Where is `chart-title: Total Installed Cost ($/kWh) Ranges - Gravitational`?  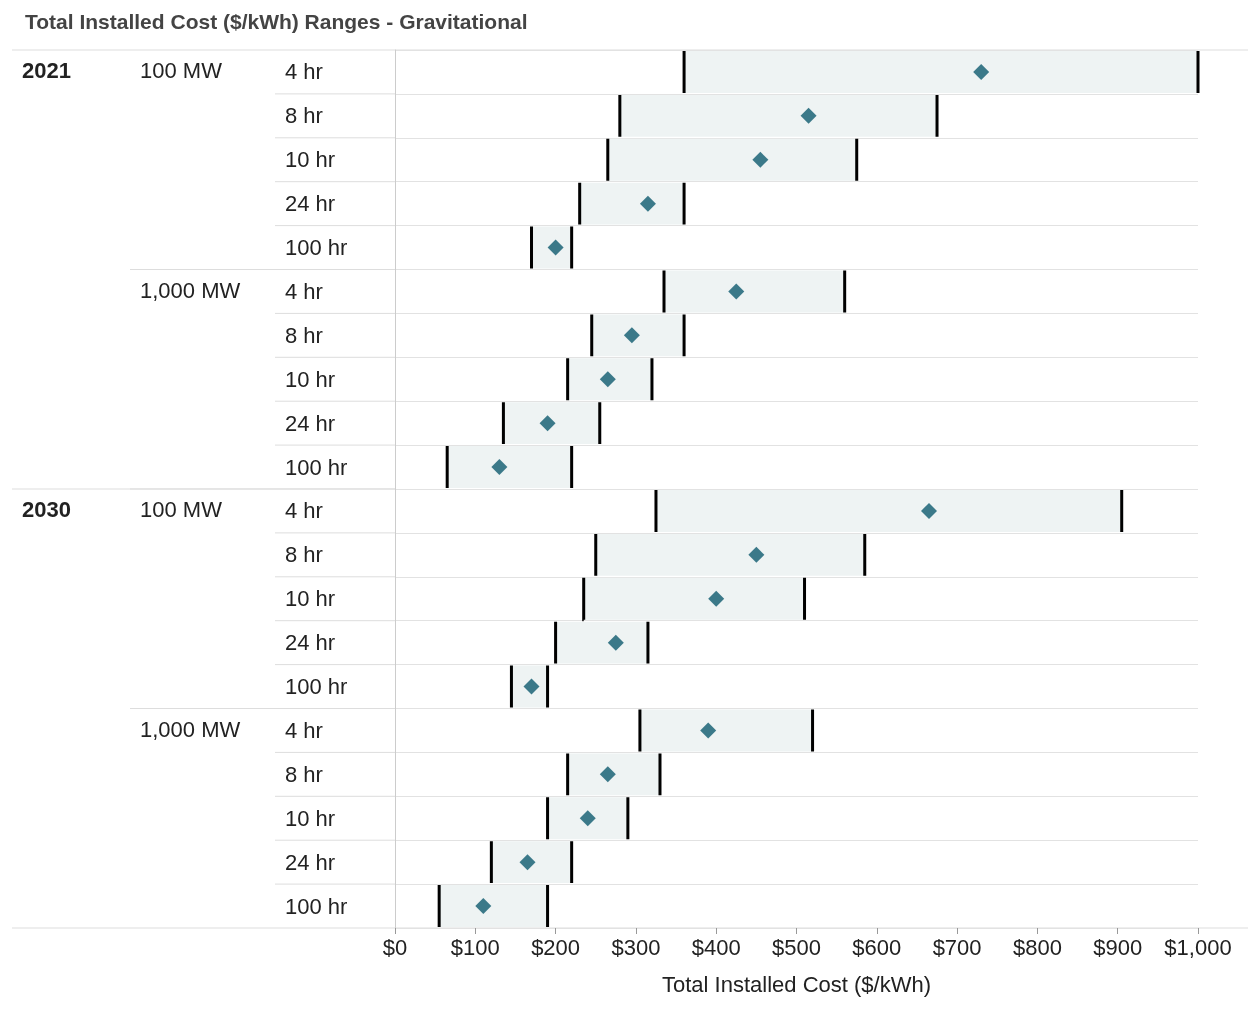 chart-title: Total Installed Cost ($/kWh) Ranges - Gravitational is located at coordinates (276, 21).